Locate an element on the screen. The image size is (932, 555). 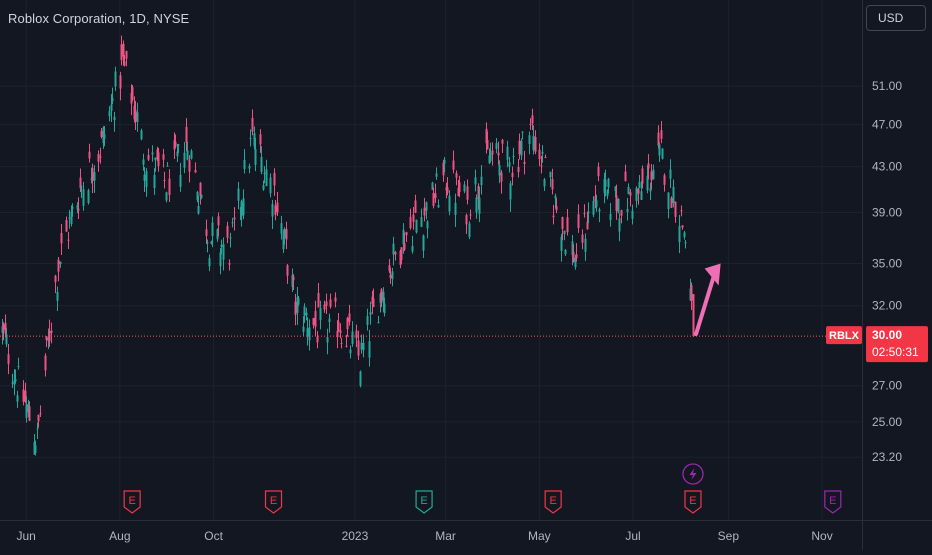
last-price-value: 30.00 is located at coordinates (887, 335).